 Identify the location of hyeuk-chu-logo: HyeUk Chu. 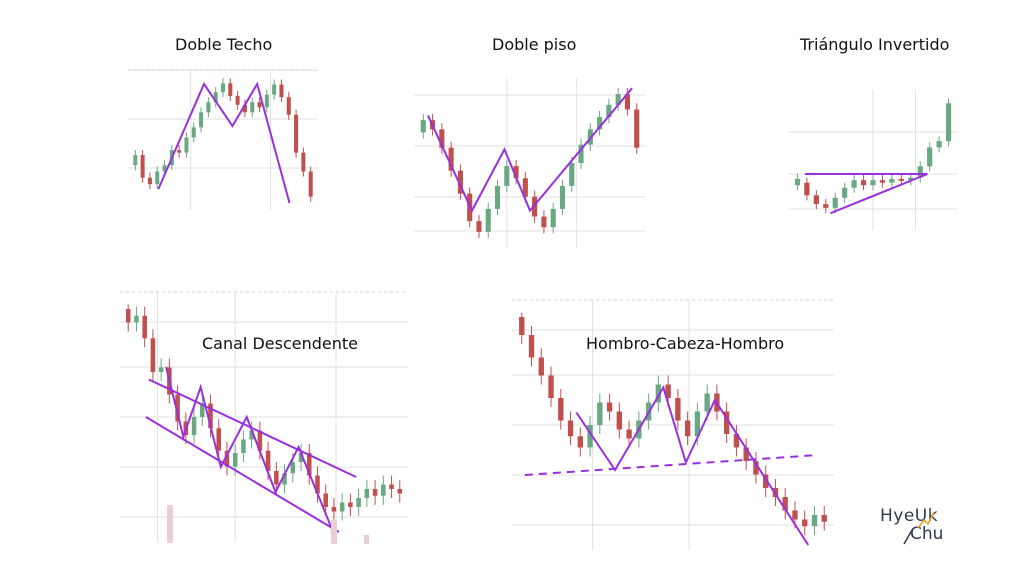
(920, 524).